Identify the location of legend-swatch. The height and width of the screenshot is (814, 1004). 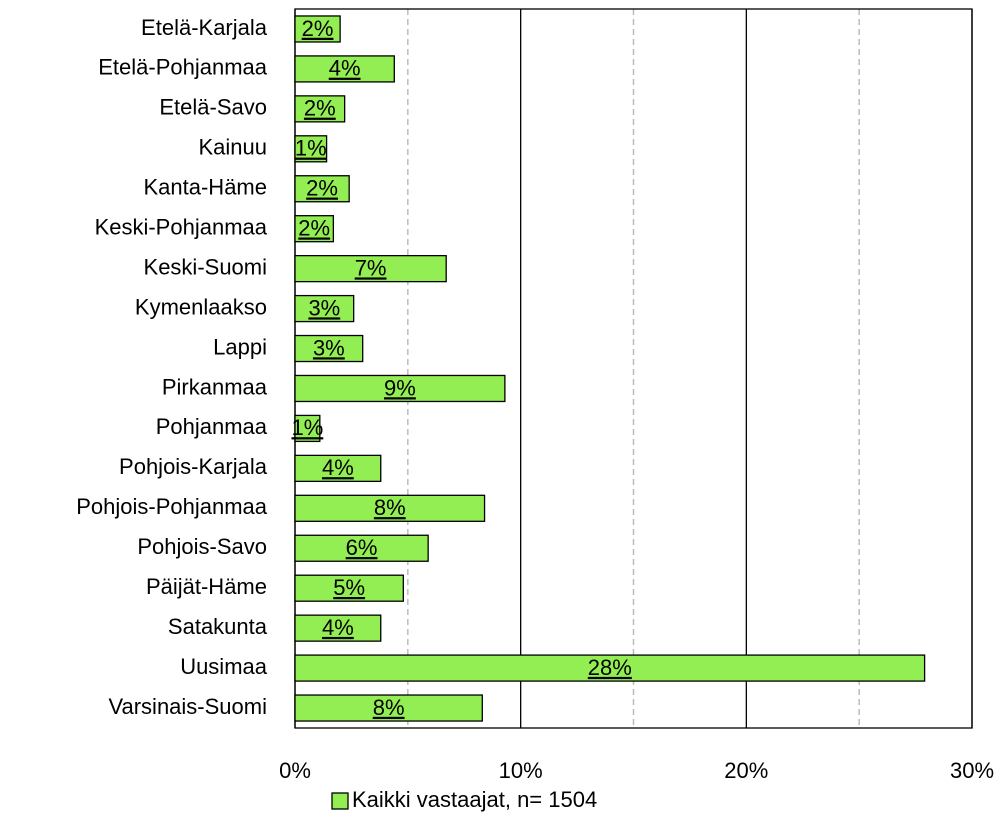
(340, 801).